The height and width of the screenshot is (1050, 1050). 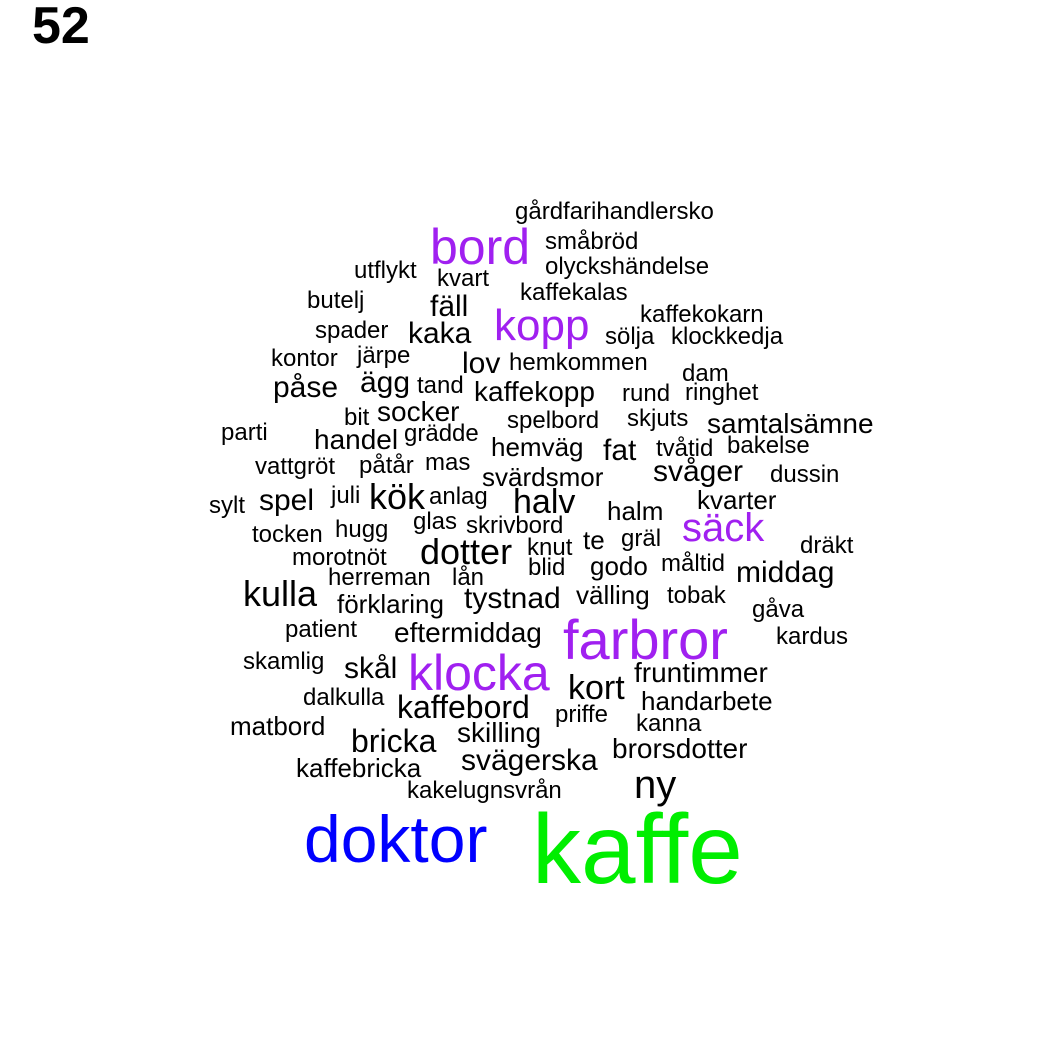 I want to click on cloud-word: dussin, so click(x=805, y=474).